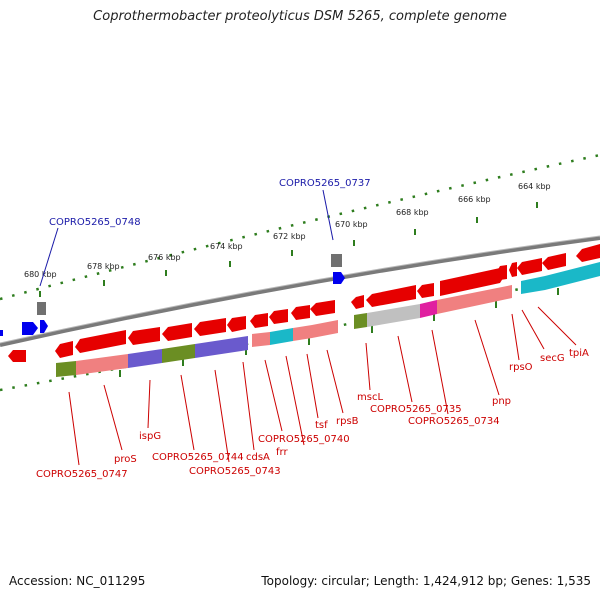 The height and width of the screenshot is (600, 600). I want to click on ruler-label: 676 kbp, so click(164, 257).